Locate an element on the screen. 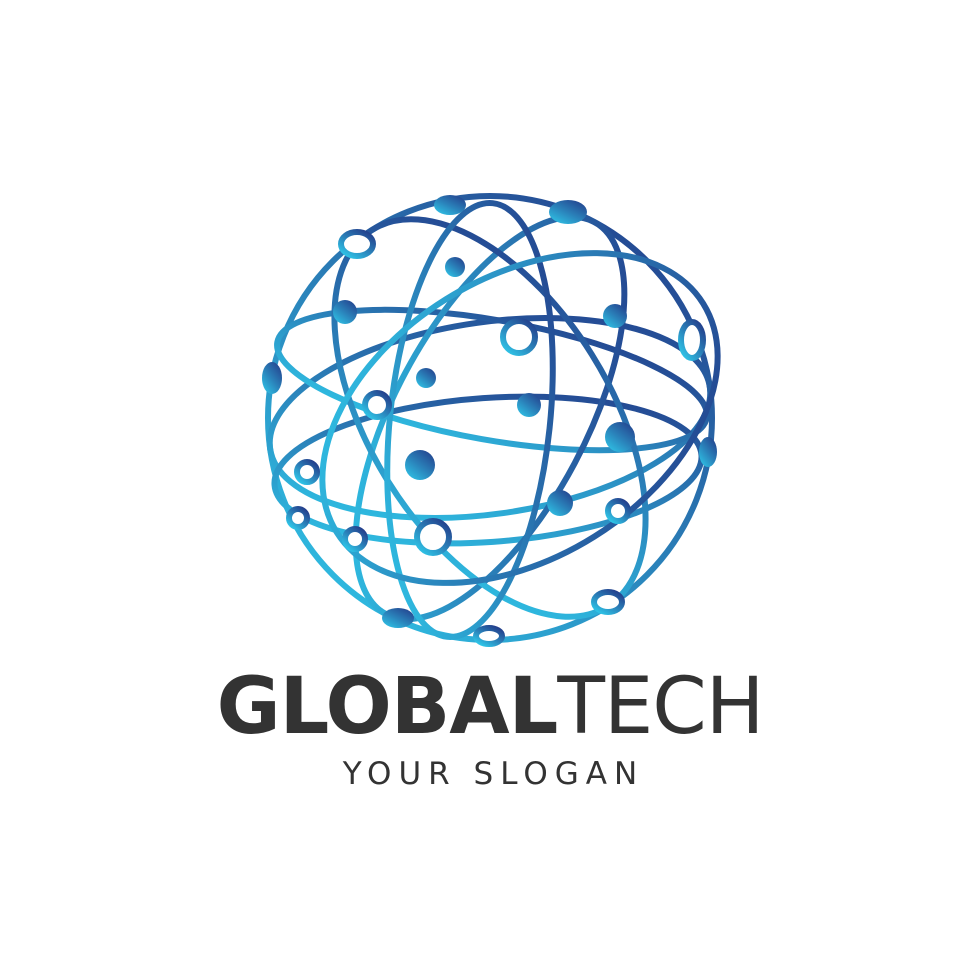  brand-name: GLOBALTECH is located at coordinates (490, 707).